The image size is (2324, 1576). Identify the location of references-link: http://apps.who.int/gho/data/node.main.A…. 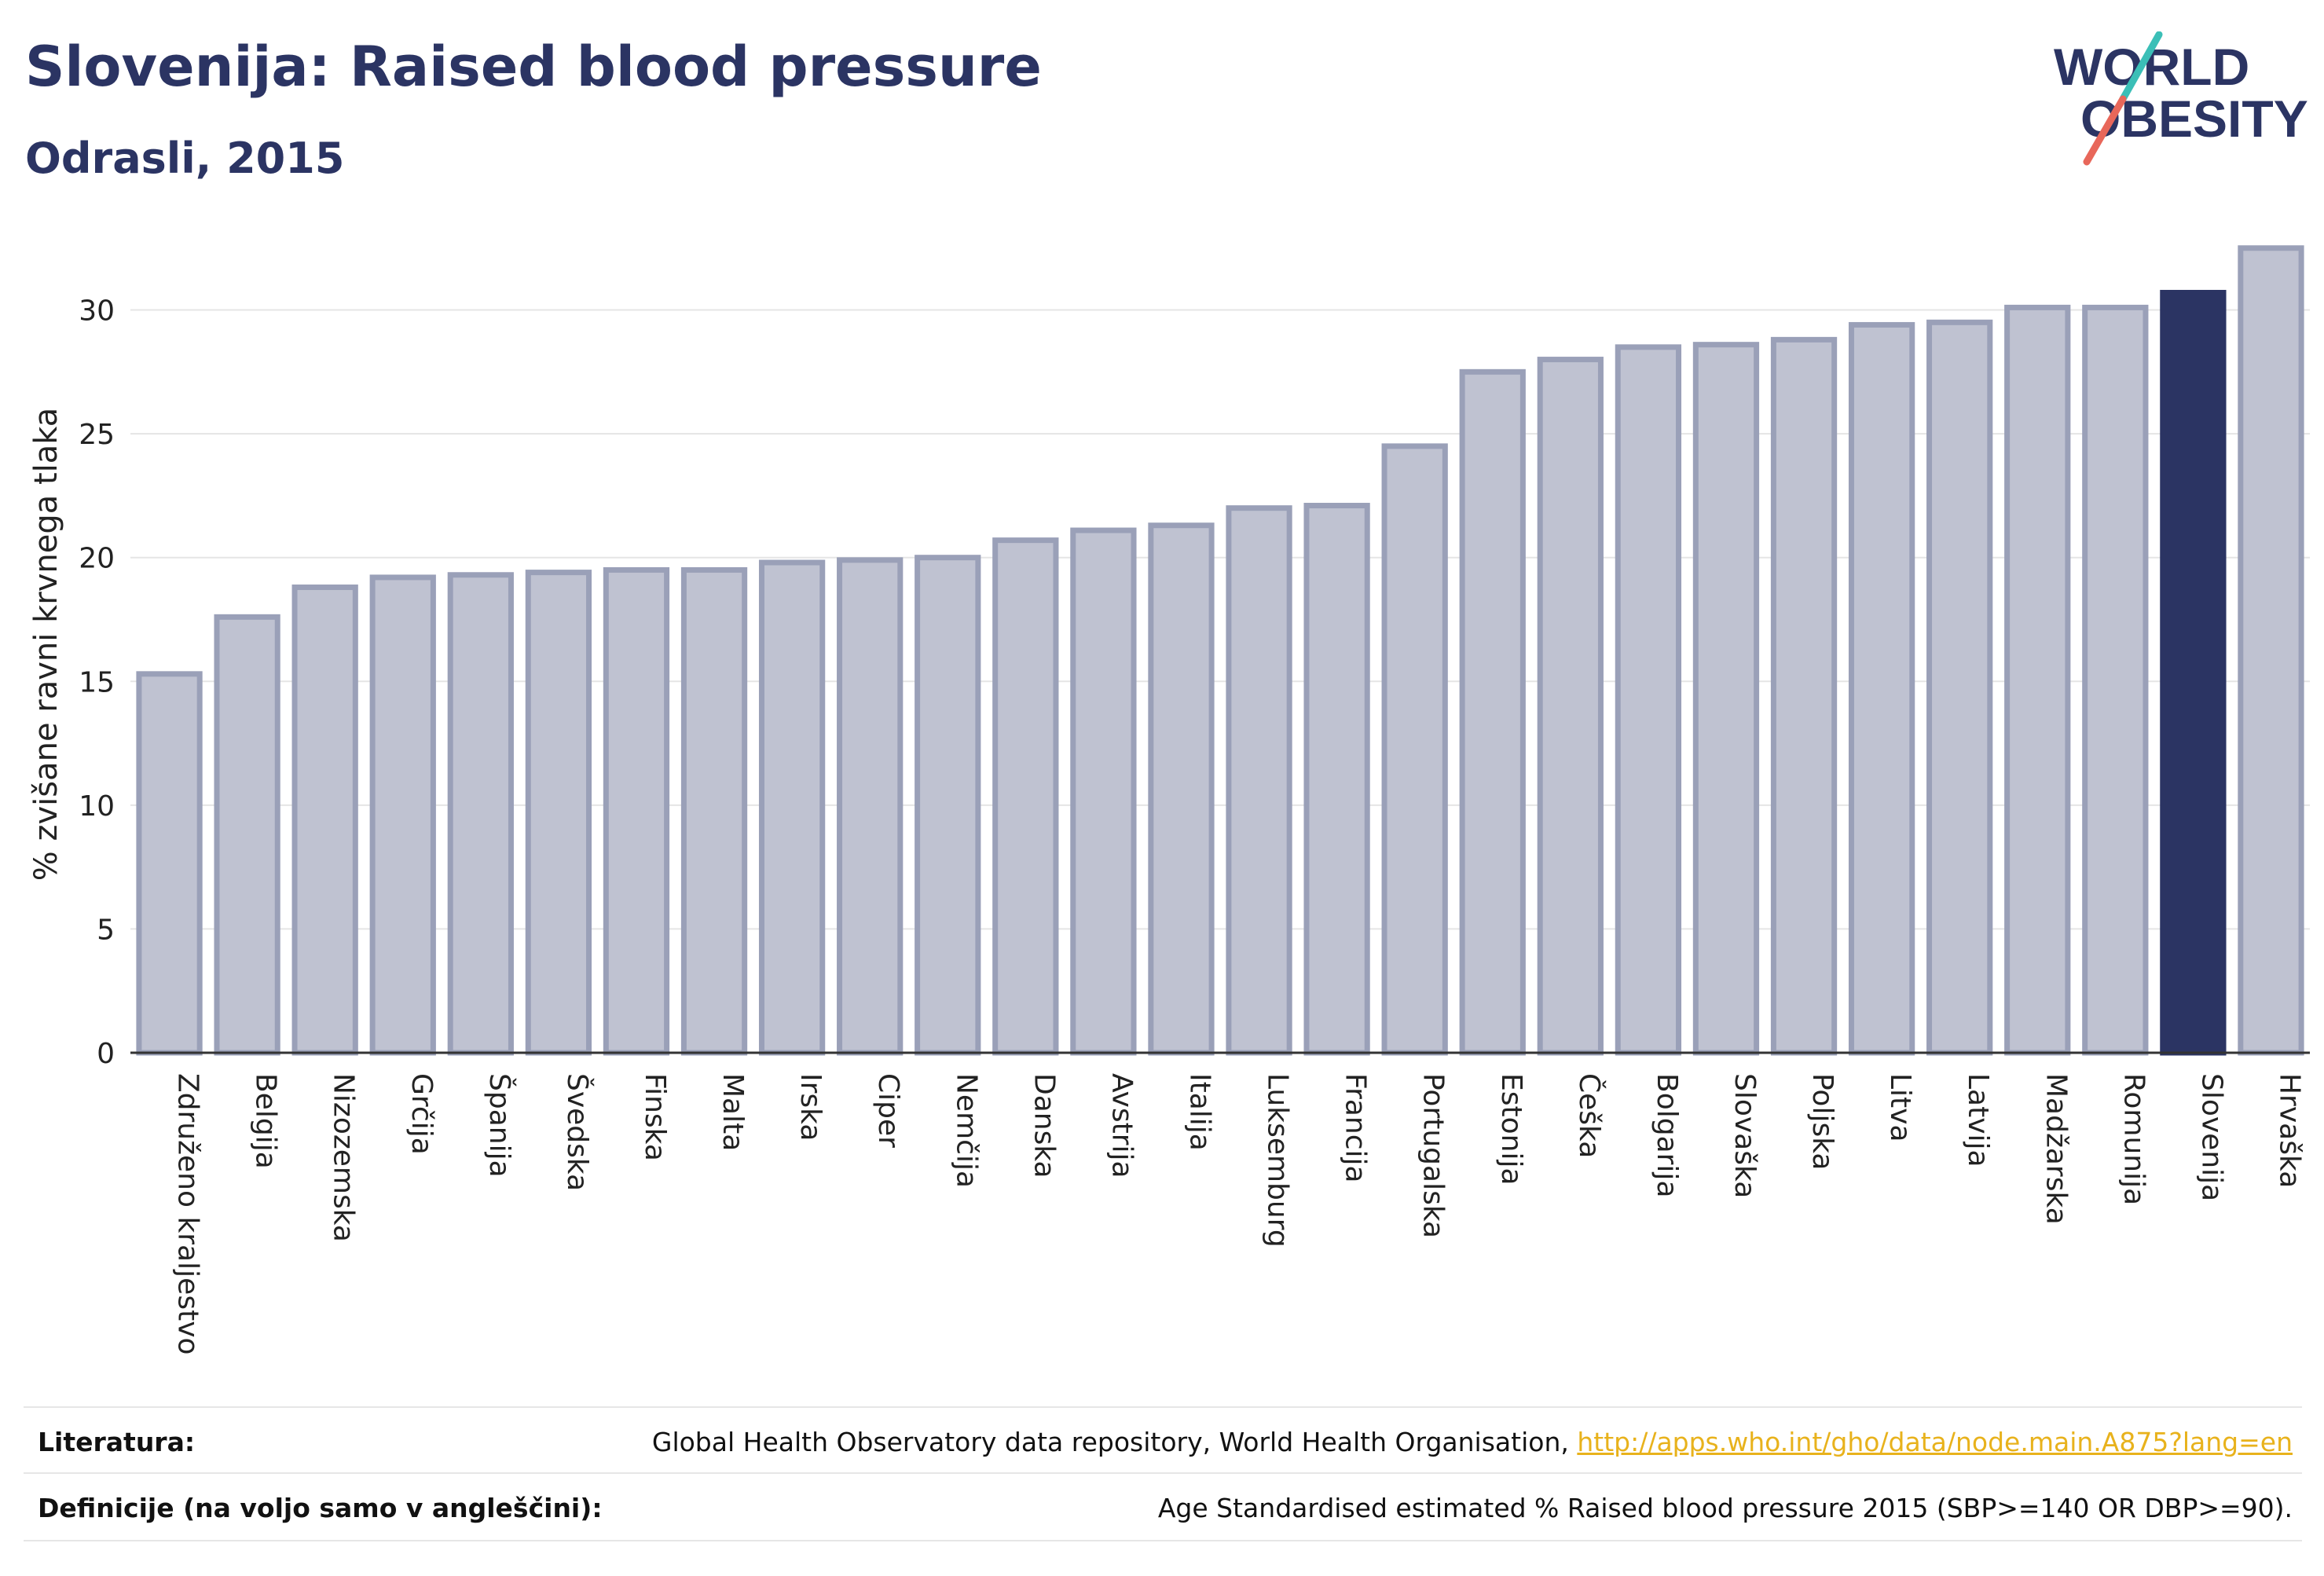
(1935, 1442).